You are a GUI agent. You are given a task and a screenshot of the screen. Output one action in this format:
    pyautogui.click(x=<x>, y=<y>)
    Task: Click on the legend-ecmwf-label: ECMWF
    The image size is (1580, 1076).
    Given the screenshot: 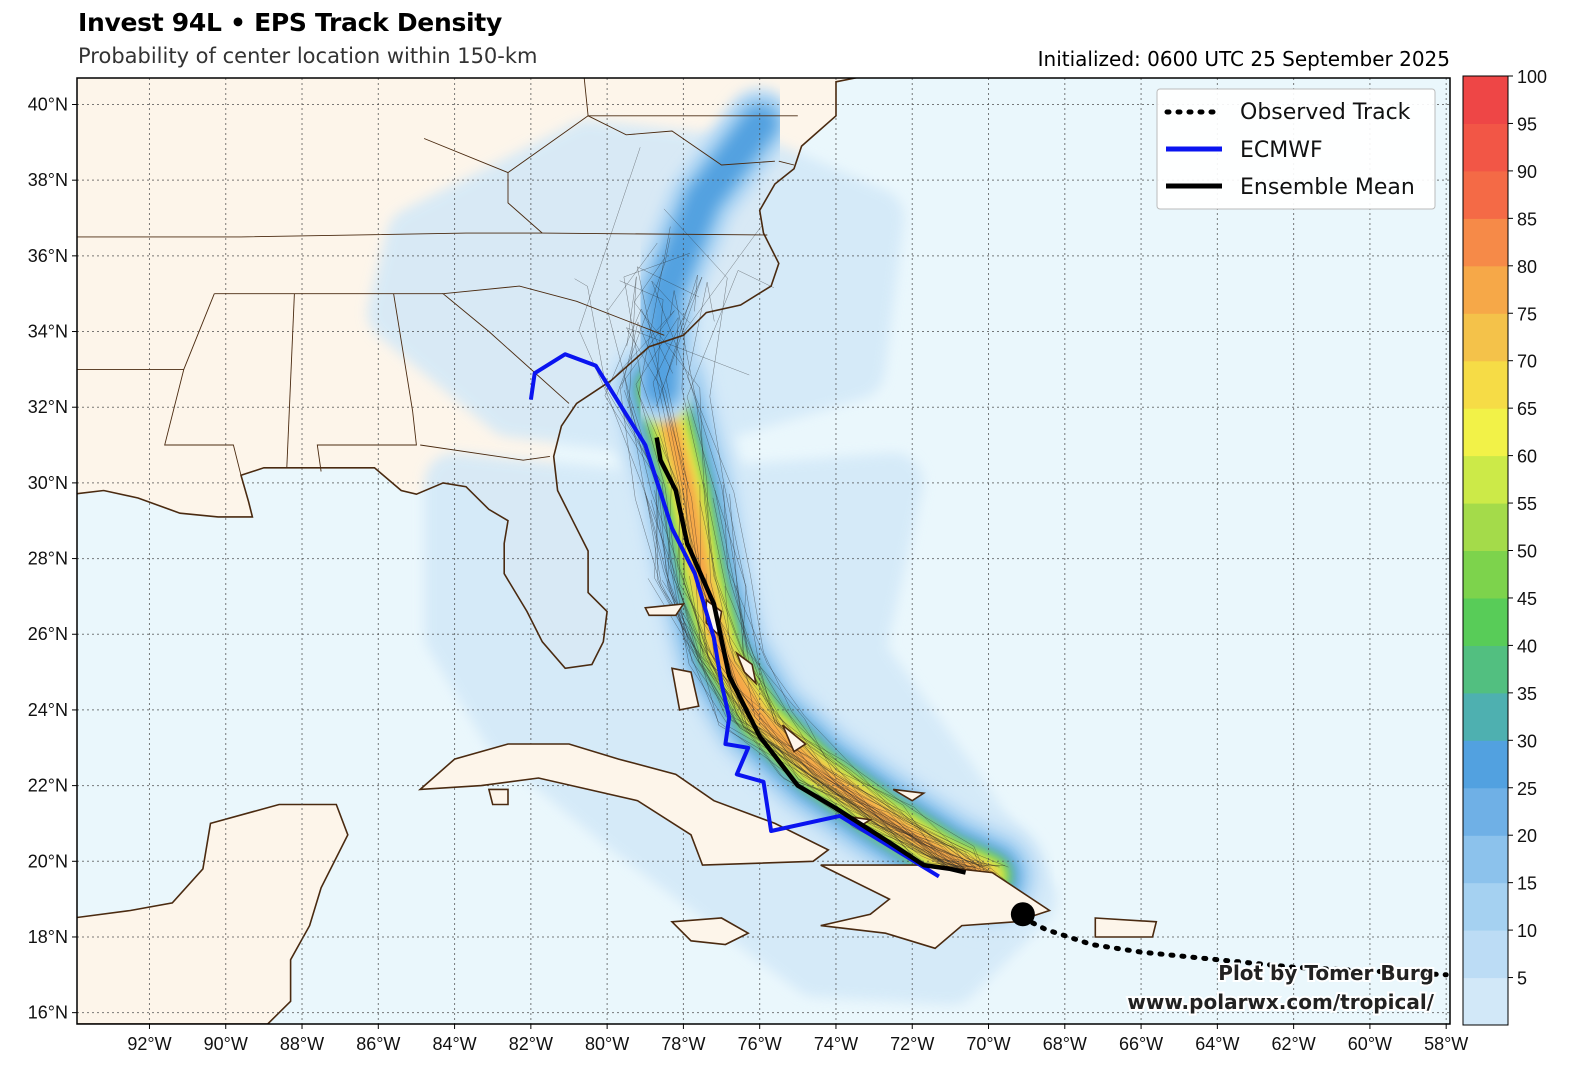 What is the action you would take?
    pyautogui.click(x=1281, y=150)
    